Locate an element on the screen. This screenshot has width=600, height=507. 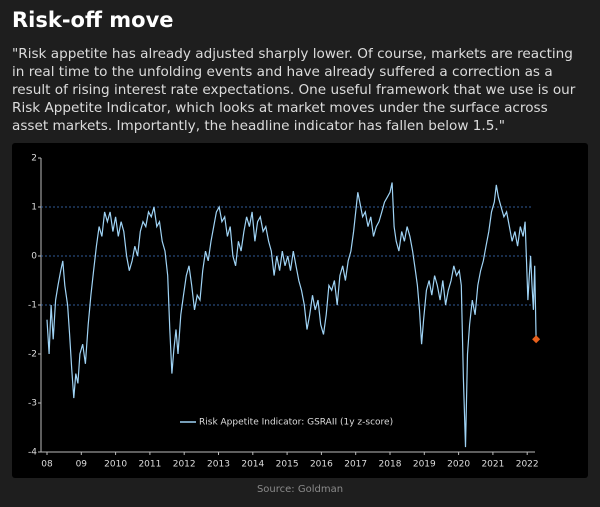
x-tick-label: 2012 is located at coordinates (184, 465).